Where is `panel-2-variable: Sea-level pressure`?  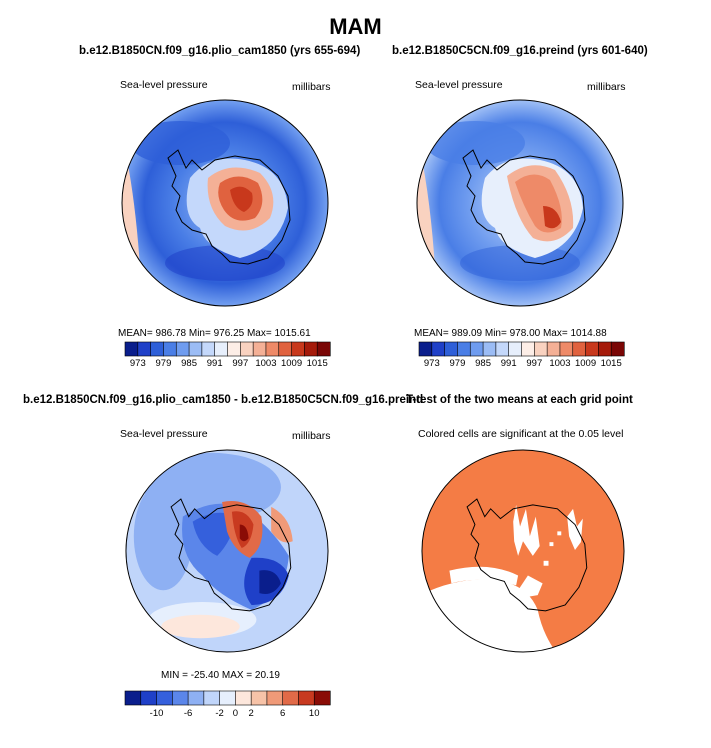
panel-2-variable: Sea-level pressure is located at coordinates (459, 85).